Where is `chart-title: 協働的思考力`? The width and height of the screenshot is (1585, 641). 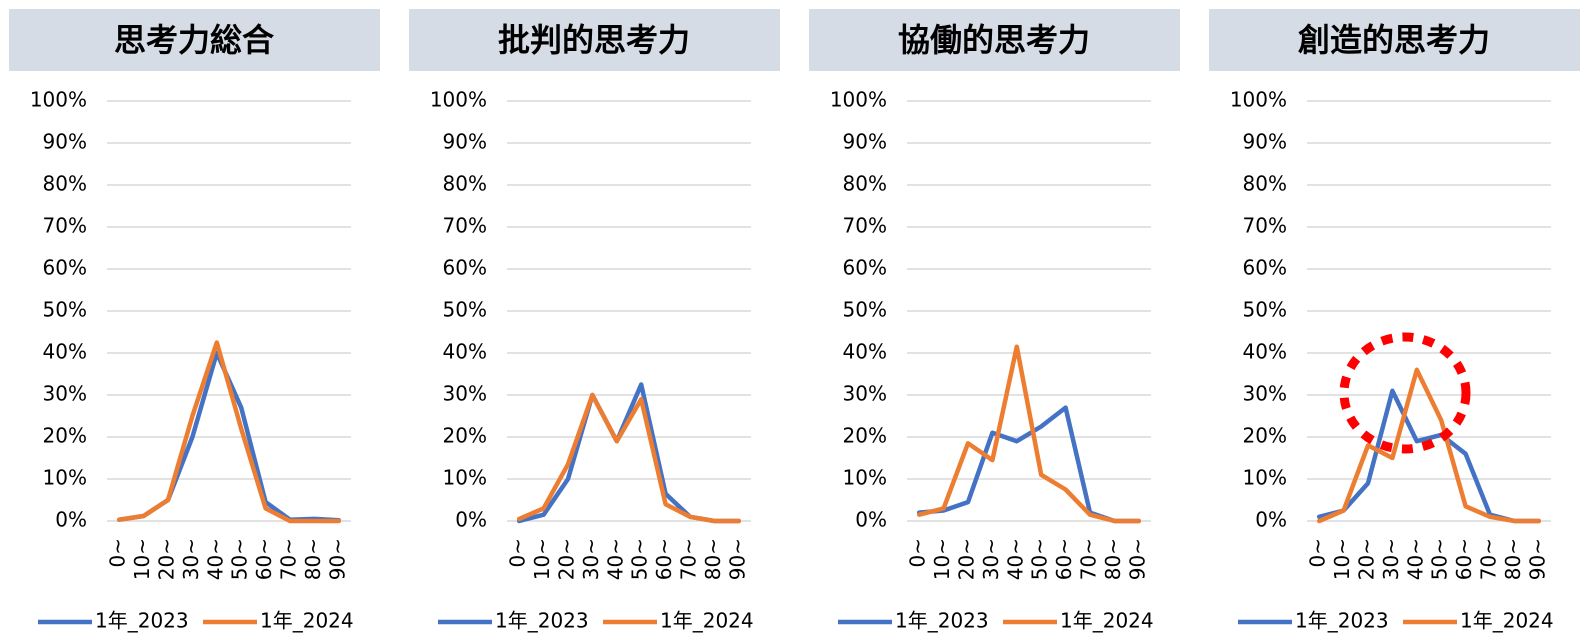
chart-title: 協働的思考力 is located at coordinates (994, 40).